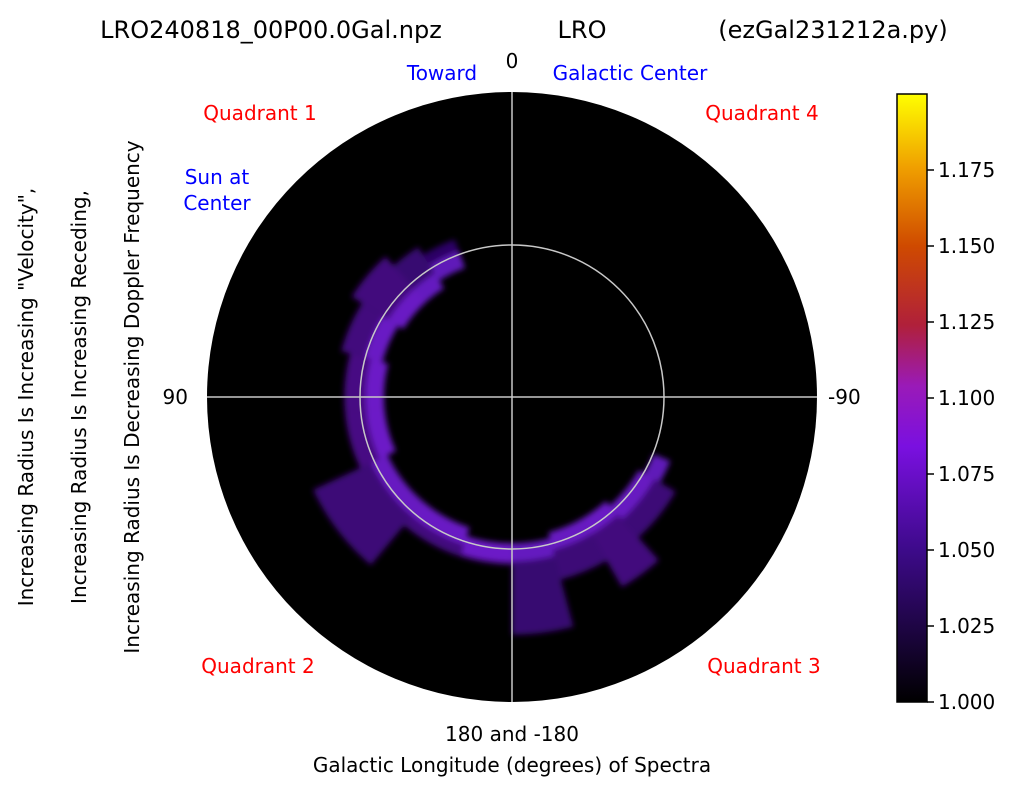 This screenshot has height=793, width=1024. I want to click on colorbar-tick-label: 1.100, so click(966, 398).